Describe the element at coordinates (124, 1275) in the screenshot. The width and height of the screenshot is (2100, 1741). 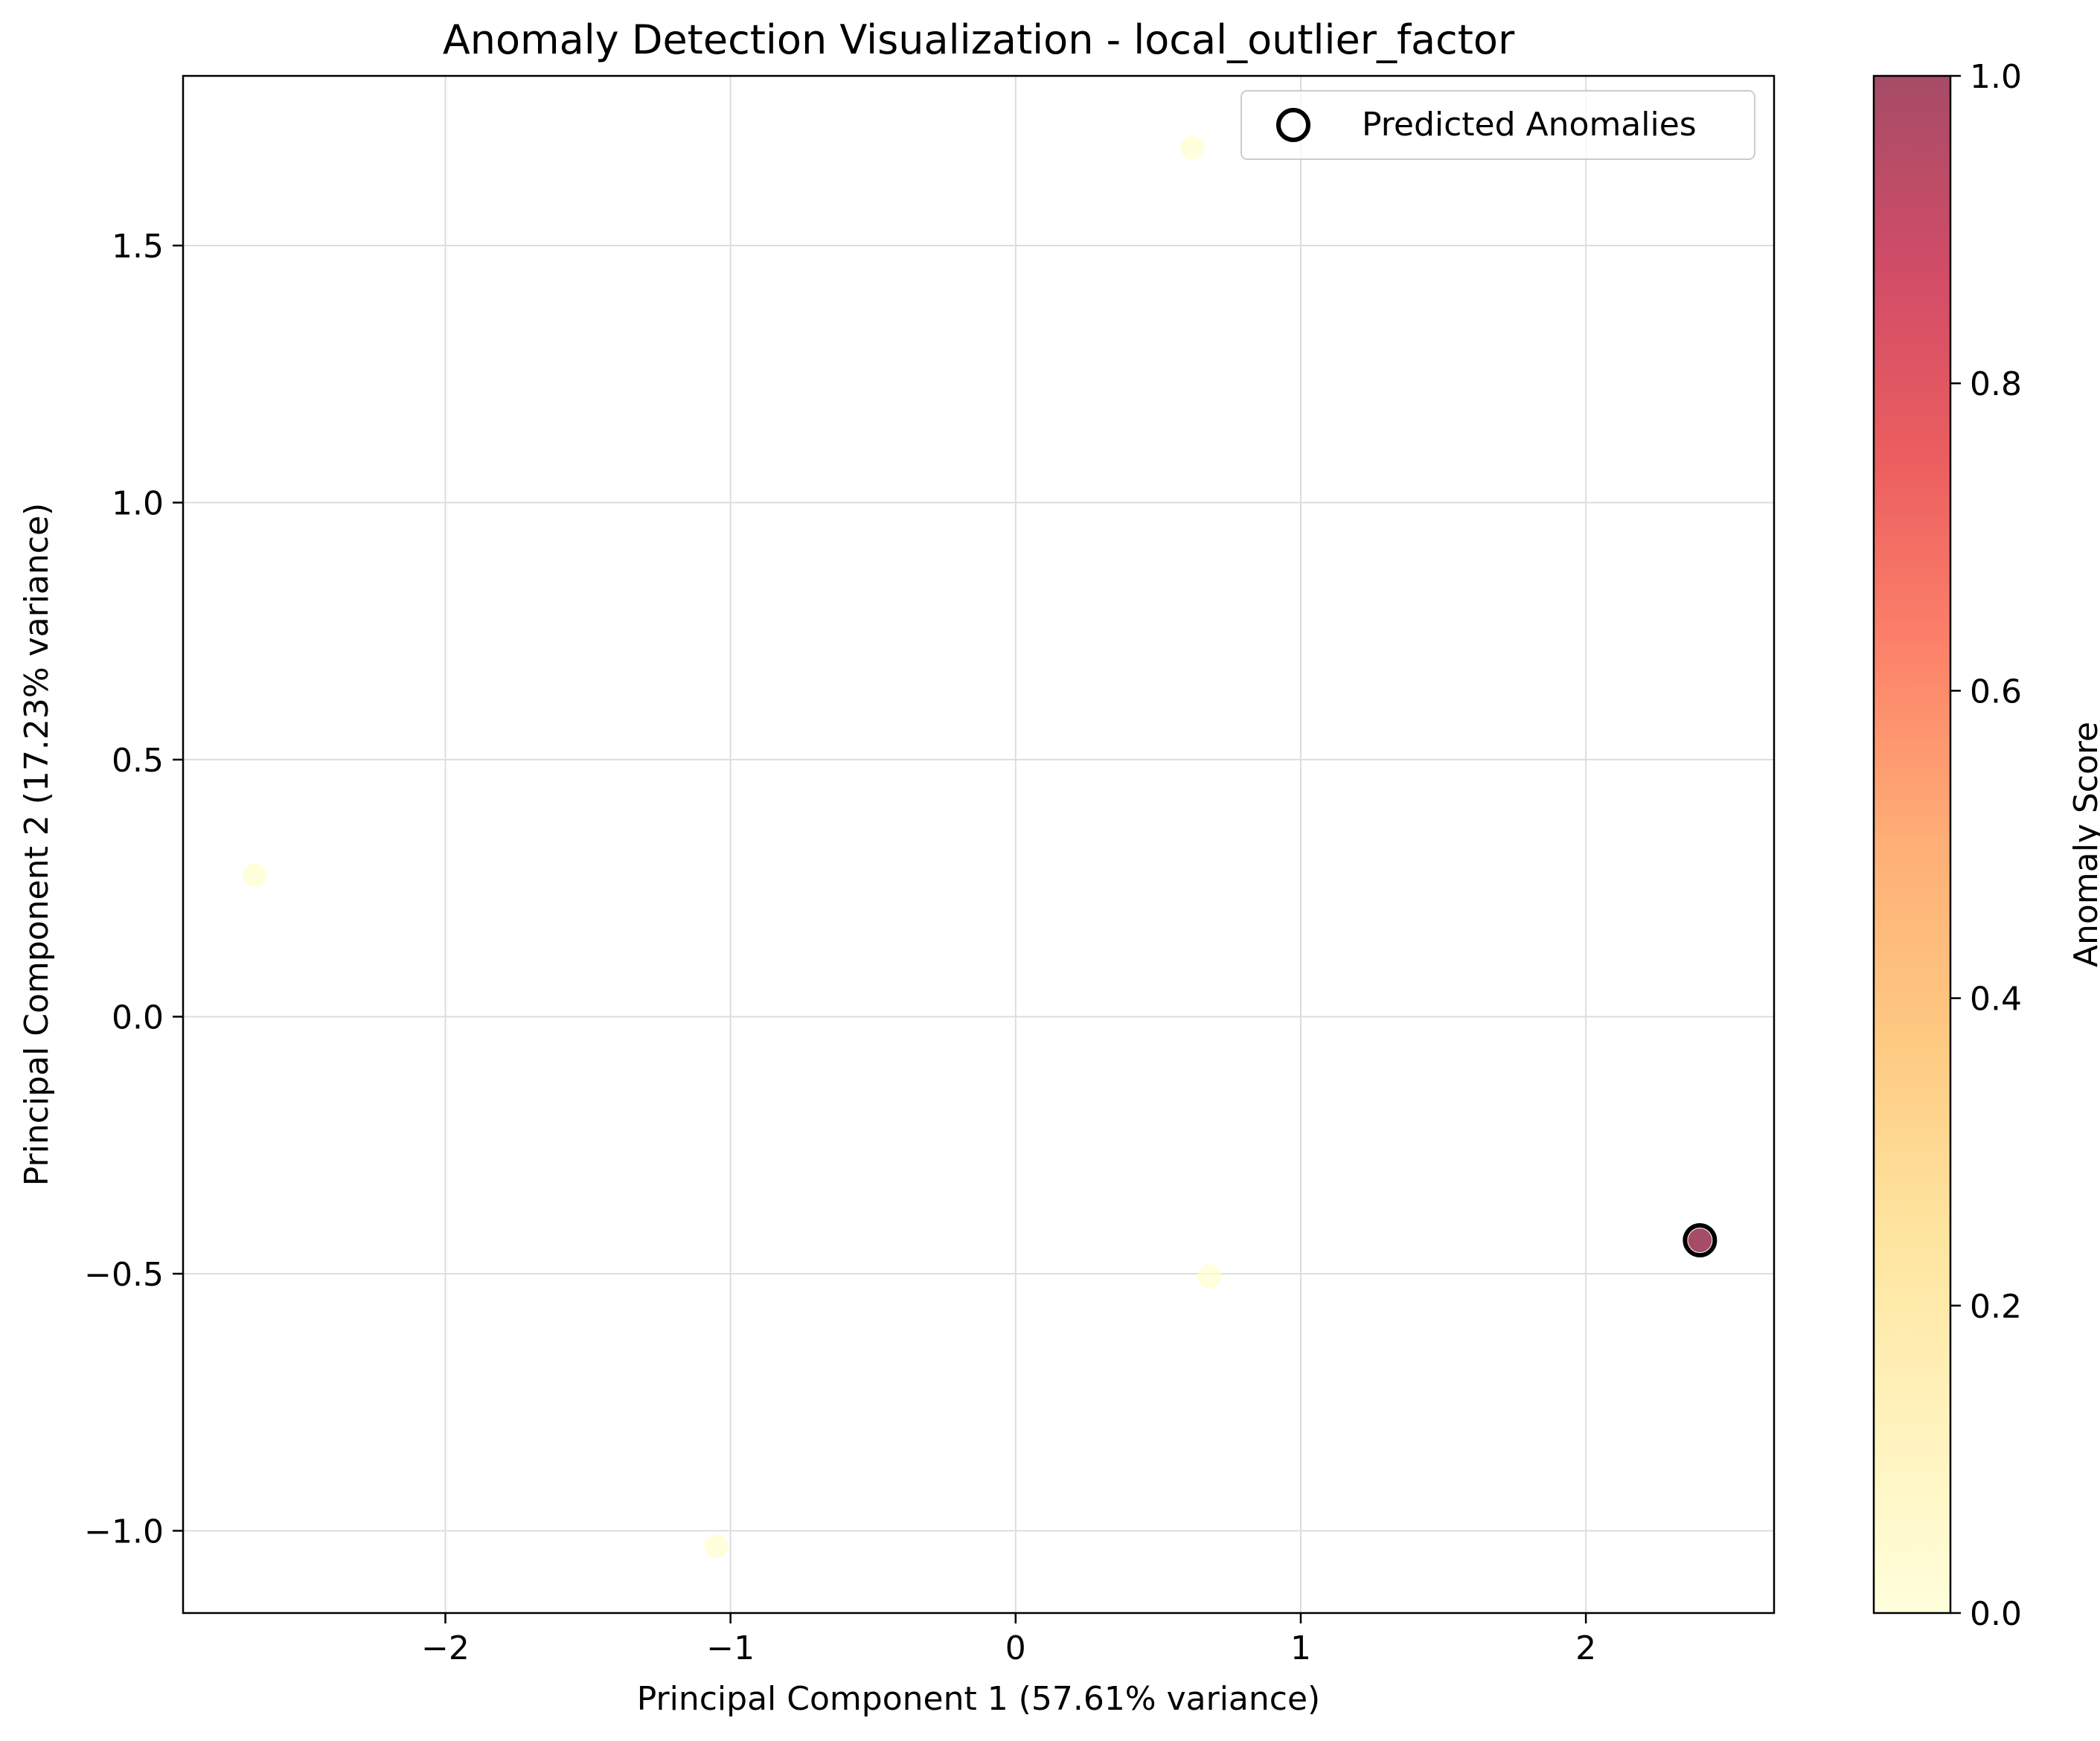
I see `y-tick-label: −0.5` at that location.